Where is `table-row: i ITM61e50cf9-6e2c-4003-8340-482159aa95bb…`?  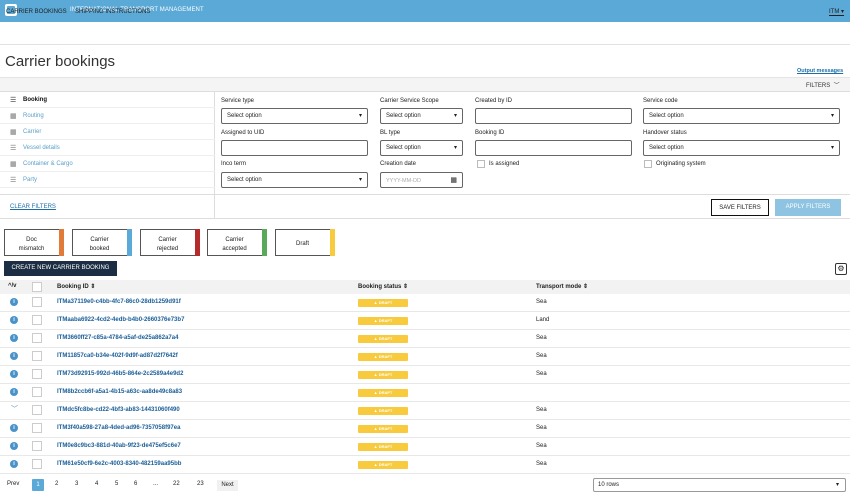
table-row: i ITM61e50cf9-6e2c-4003-8340-482159aa95bb… is located at coordinates (425, 465).